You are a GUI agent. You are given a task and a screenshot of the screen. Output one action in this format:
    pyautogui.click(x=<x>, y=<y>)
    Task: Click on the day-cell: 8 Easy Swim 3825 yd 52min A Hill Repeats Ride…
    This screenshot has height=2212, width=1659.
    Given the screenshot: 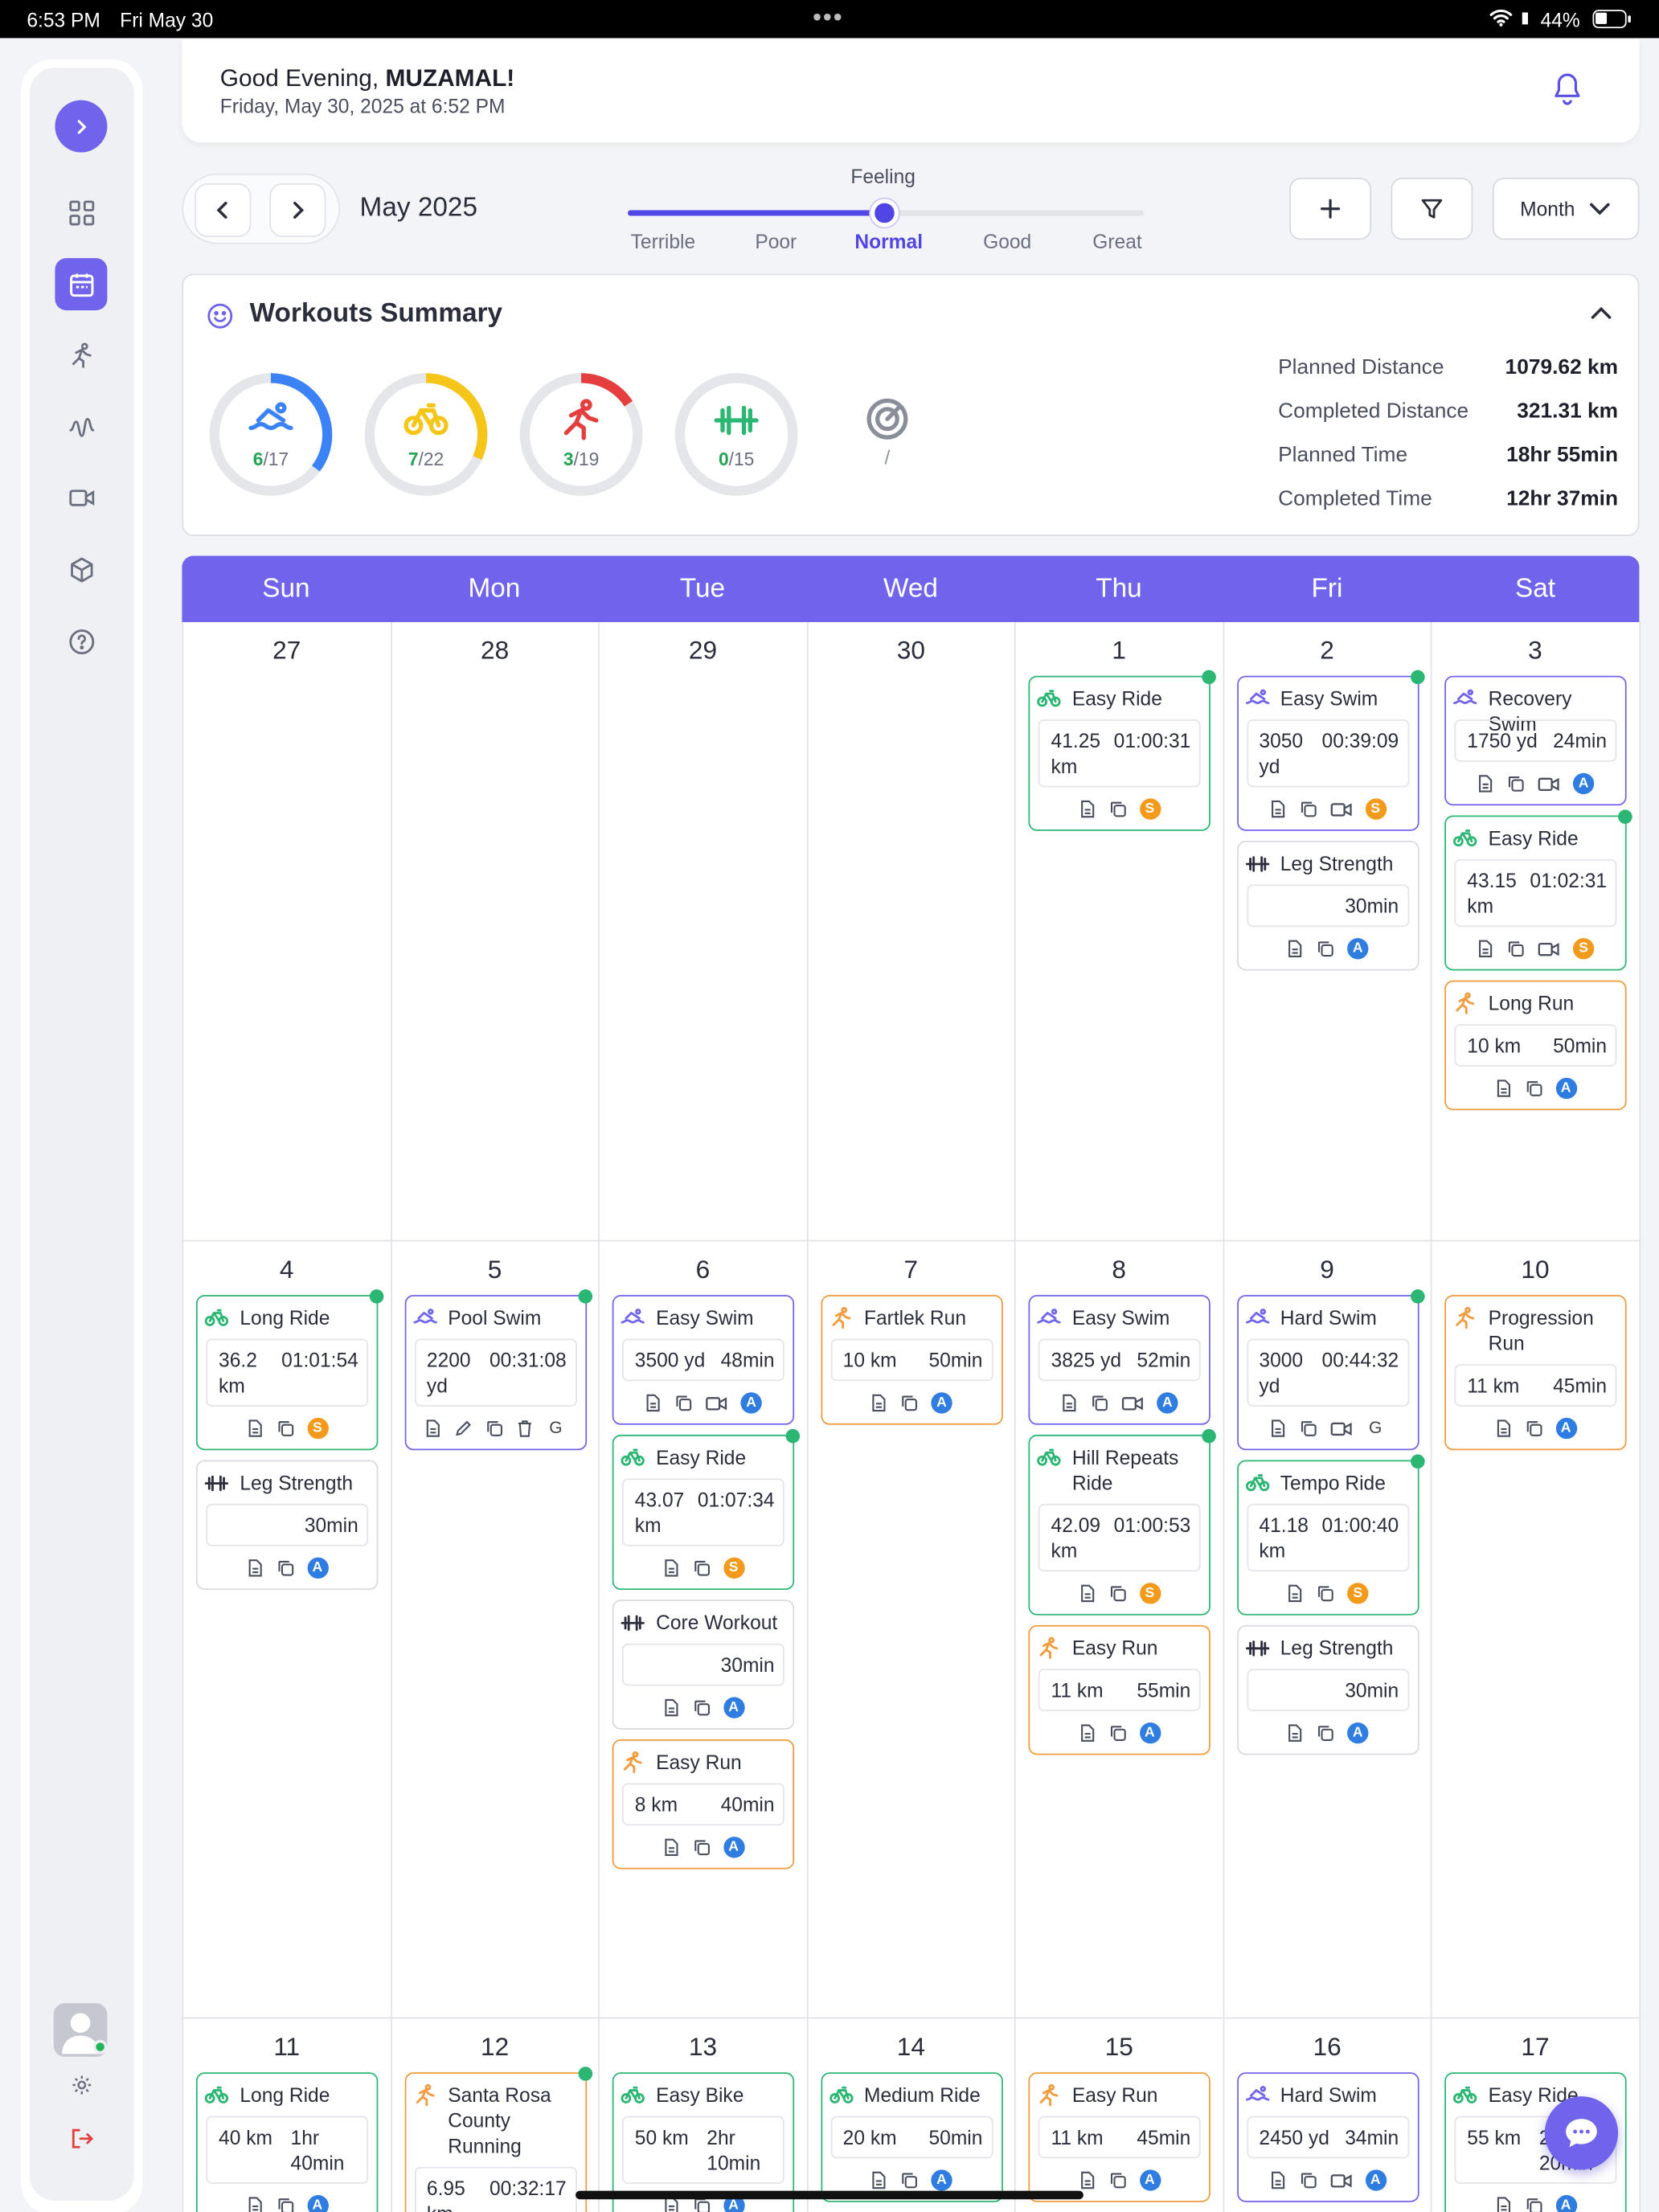 What is the action you would take?
    pyautogui.click(x=1119, y=1630)
    